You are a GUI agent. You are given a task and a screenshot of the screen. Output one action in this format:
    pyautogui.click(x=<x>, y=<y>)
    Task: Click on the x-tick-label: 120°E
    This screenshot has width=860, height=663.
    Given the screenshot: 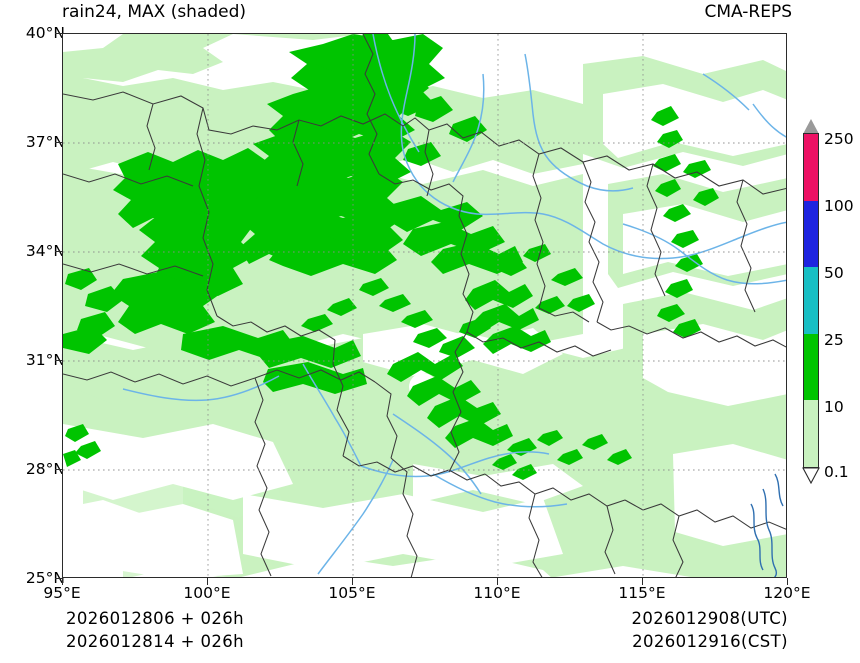 What is the action you would take?
    pyautogui.click(x=787, y=593)
    